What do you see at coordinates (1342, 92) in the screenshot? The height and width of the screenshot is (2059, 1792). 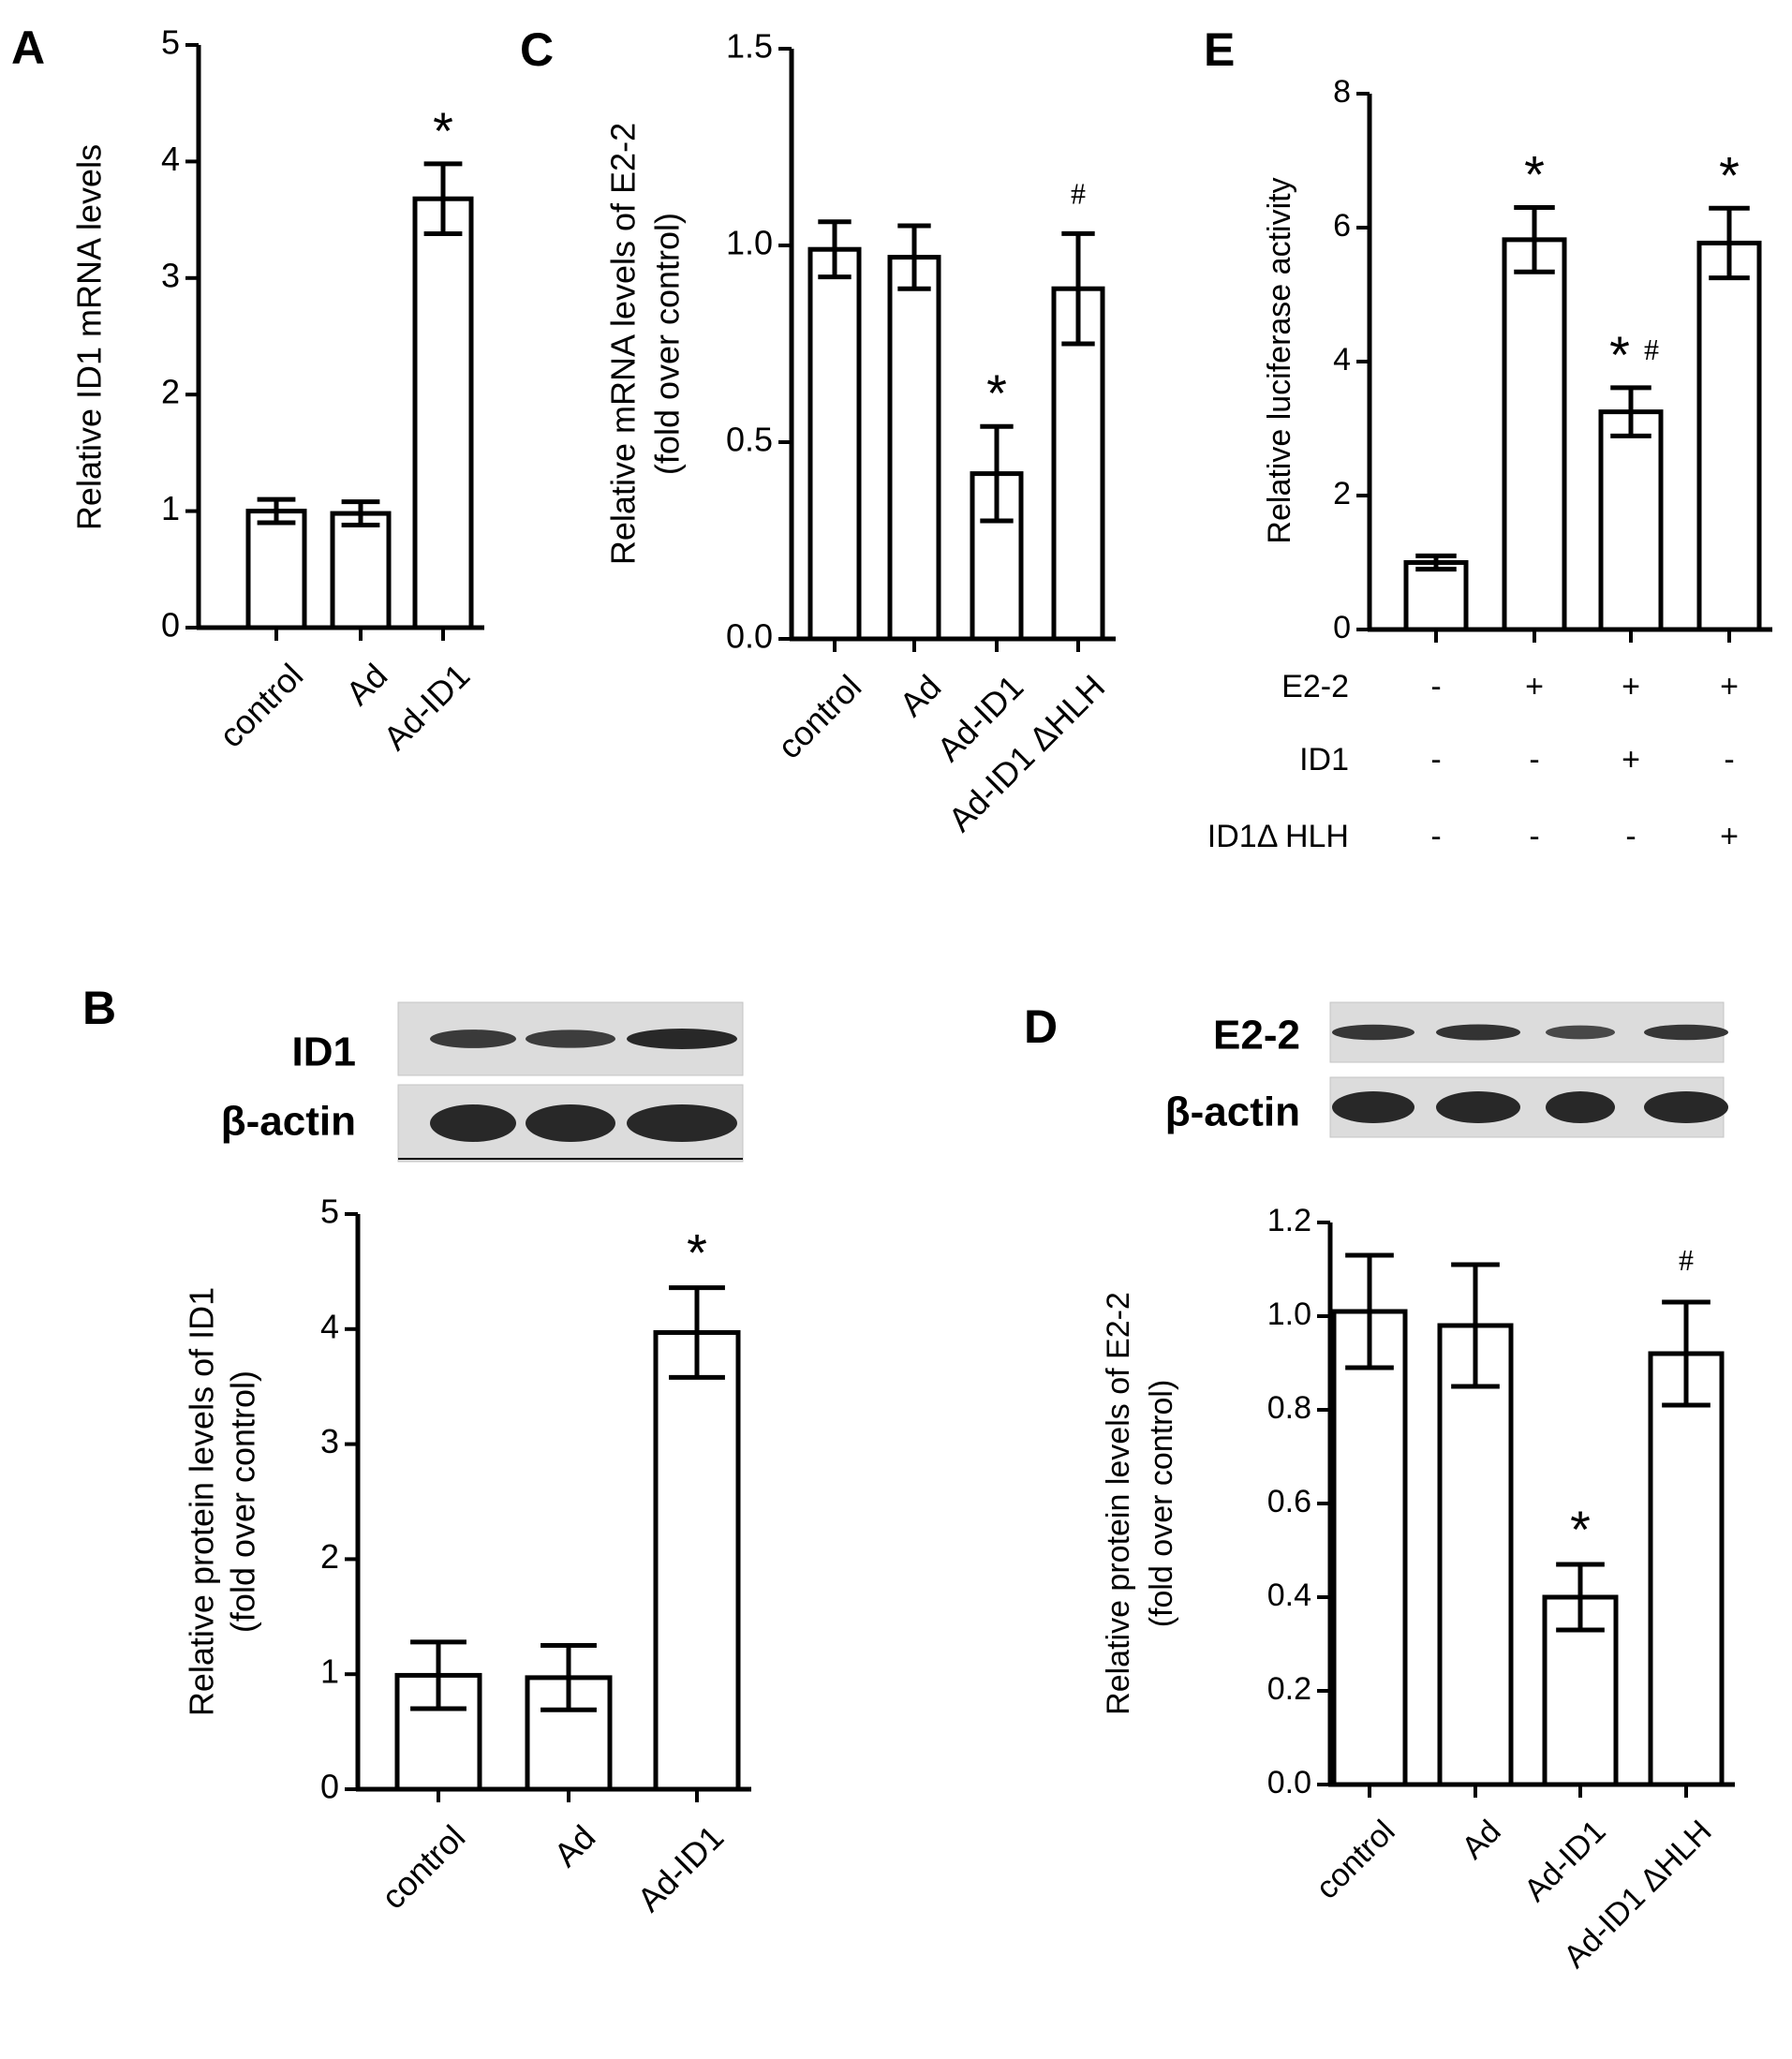 I see `y-tick-label: 8` at bounding box center [1342, 92].